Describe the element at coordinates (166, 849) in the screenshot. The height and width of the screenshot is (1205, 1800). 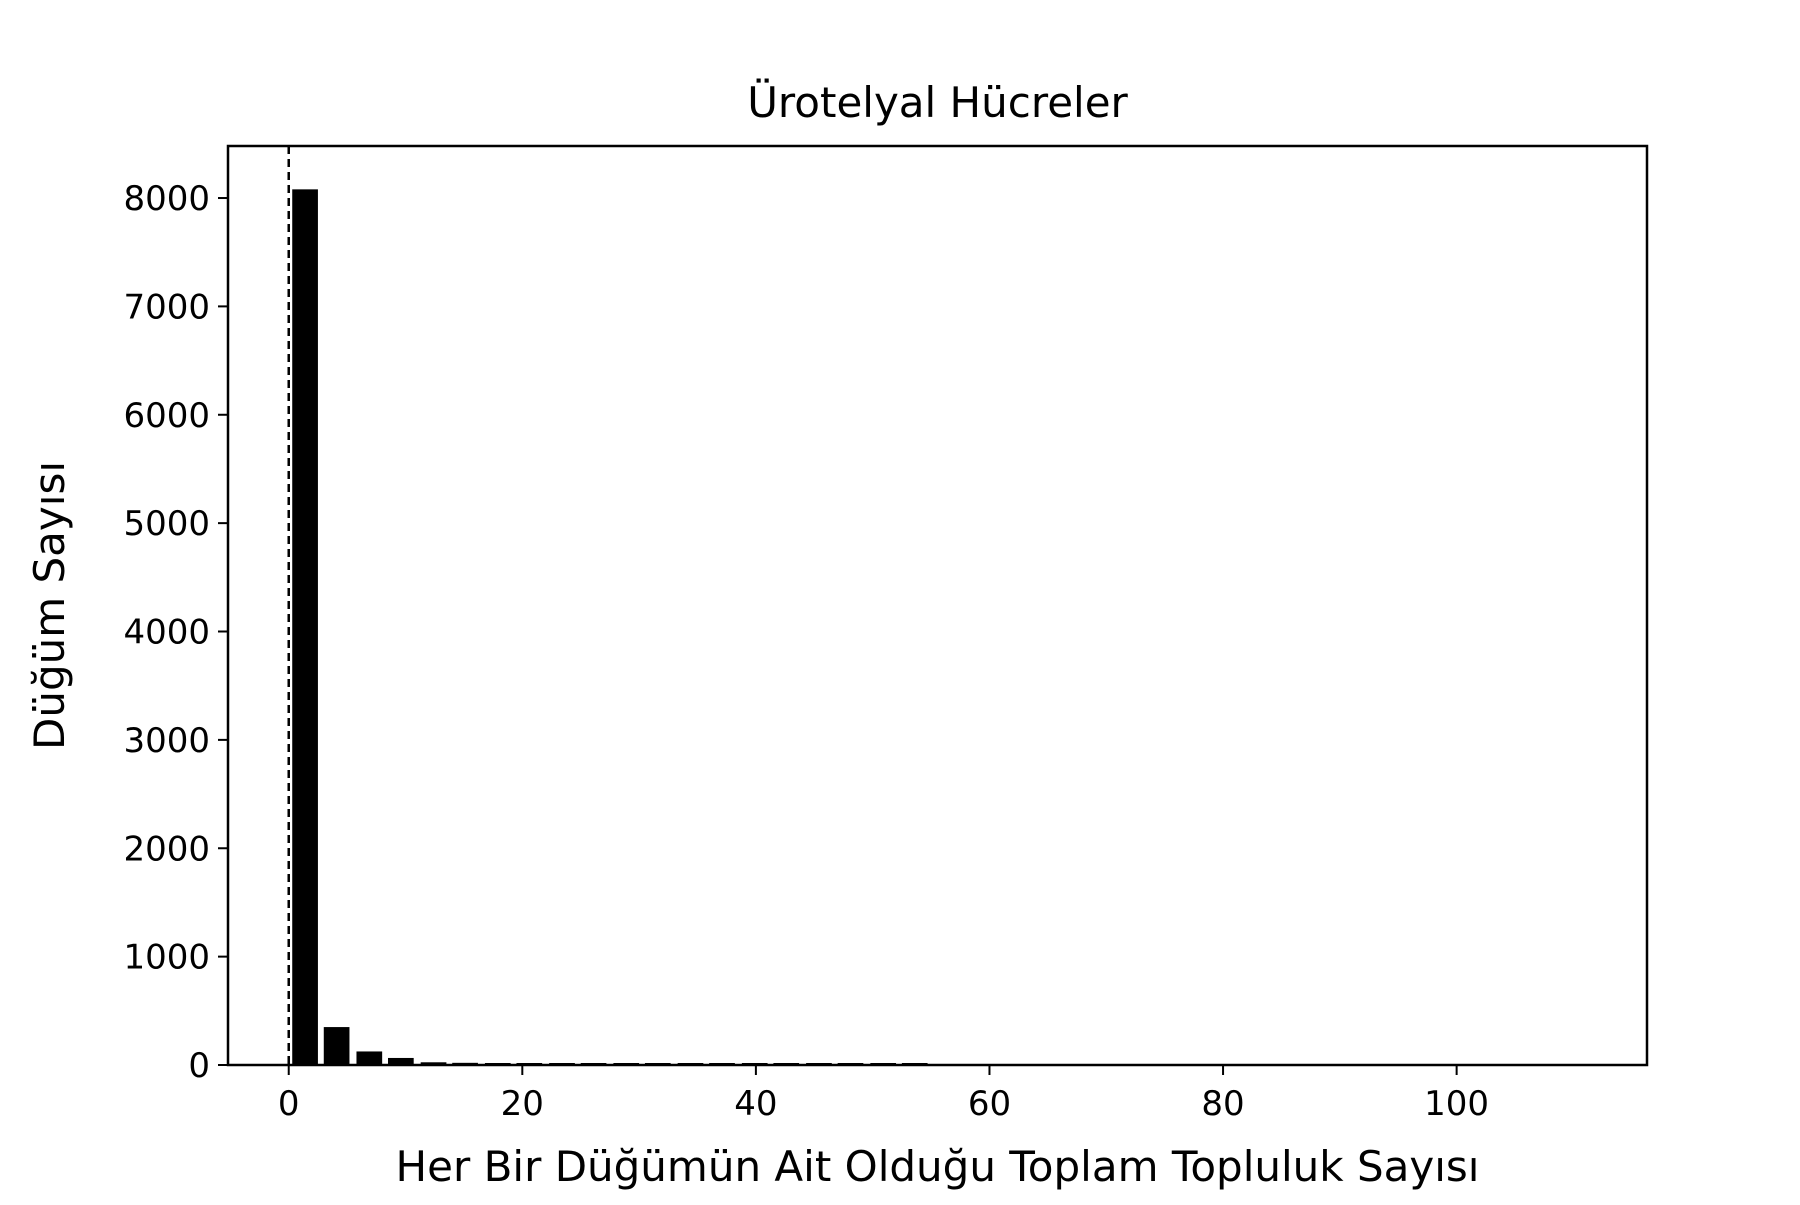
I see `y-tick-label: 2000` at that location.